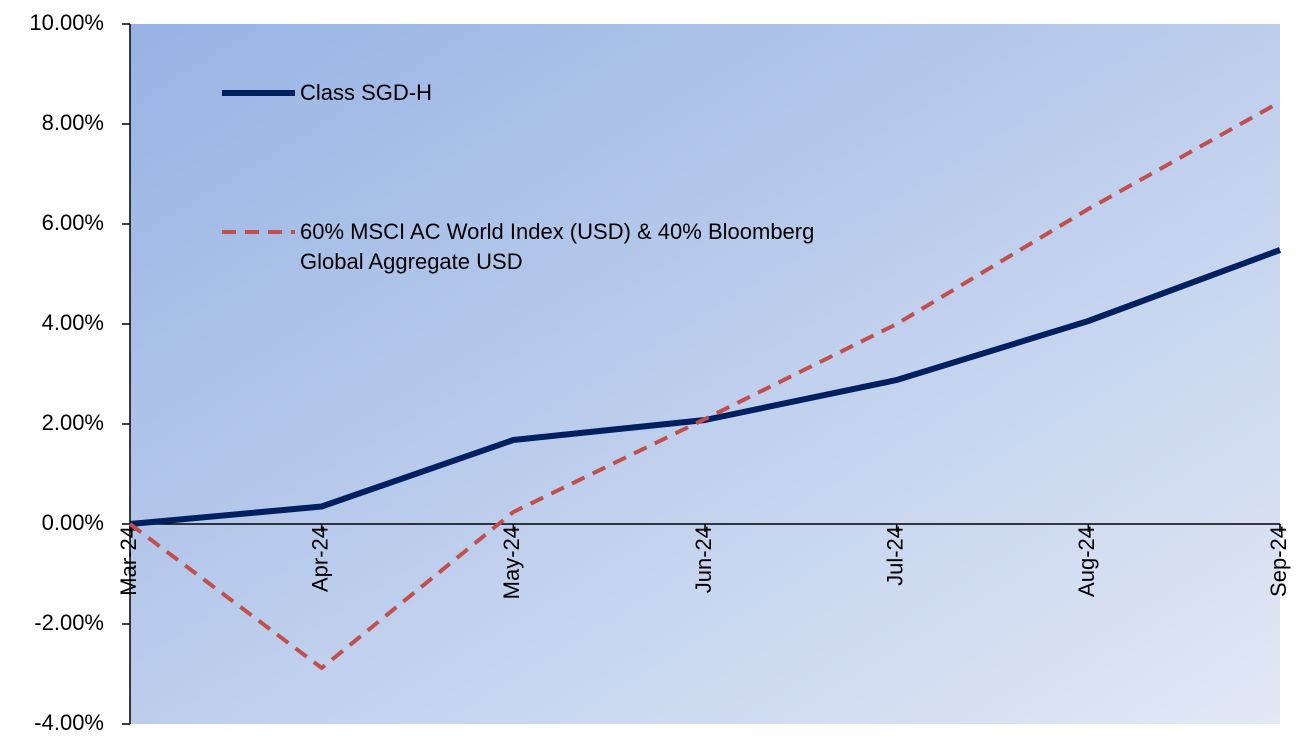 Image resolution: width=1309 pixels, height=740 pixels. I want to click on x-tick-label: Jul-24, so click(894, 556).